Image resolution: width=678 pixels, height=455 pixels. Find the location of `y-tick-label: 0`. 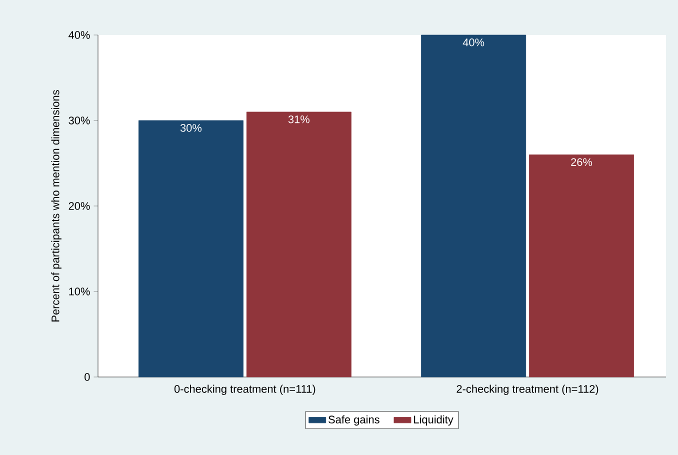

y-tick-label: 0 is located at coordinates (87, 377).